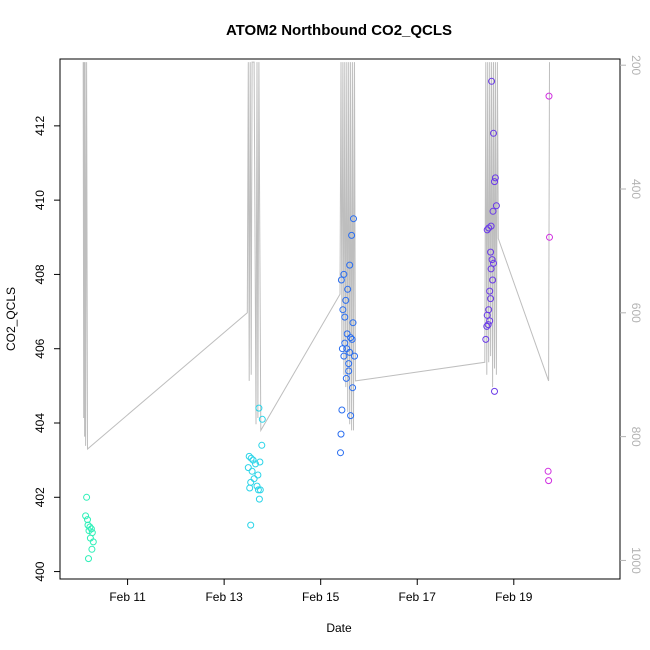  What do you see at coordinates (40, 497) in the screenshot?
I see `y-tick-label: 402` at bounding box center [40, 497].